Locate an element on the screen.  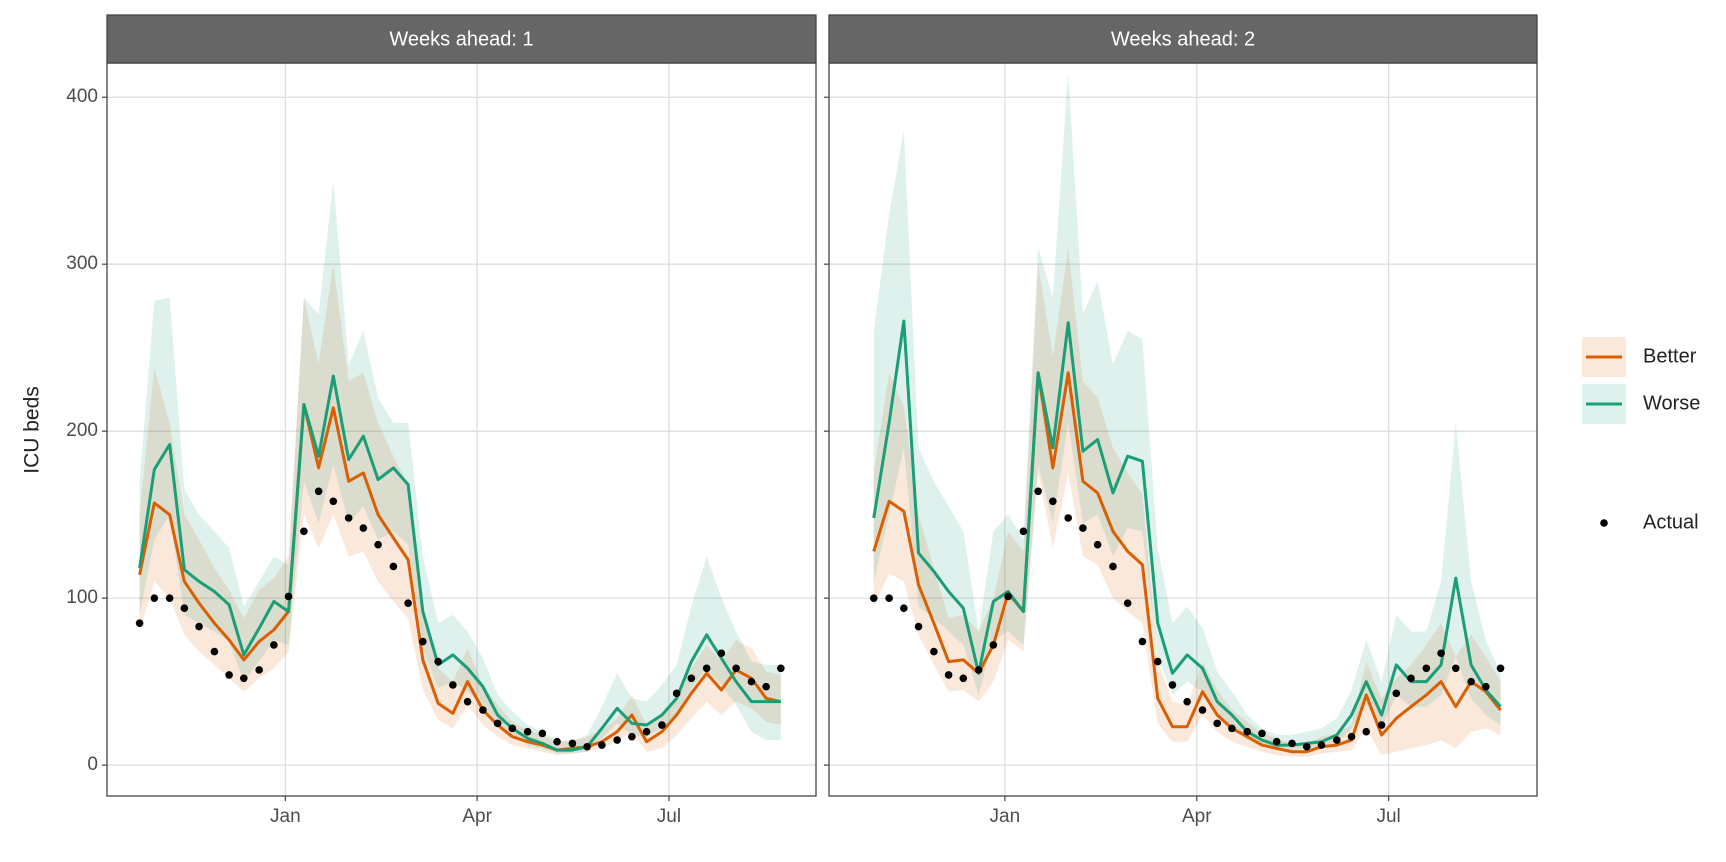
y-tick-label: 0 is located at coordinates (92, 764).